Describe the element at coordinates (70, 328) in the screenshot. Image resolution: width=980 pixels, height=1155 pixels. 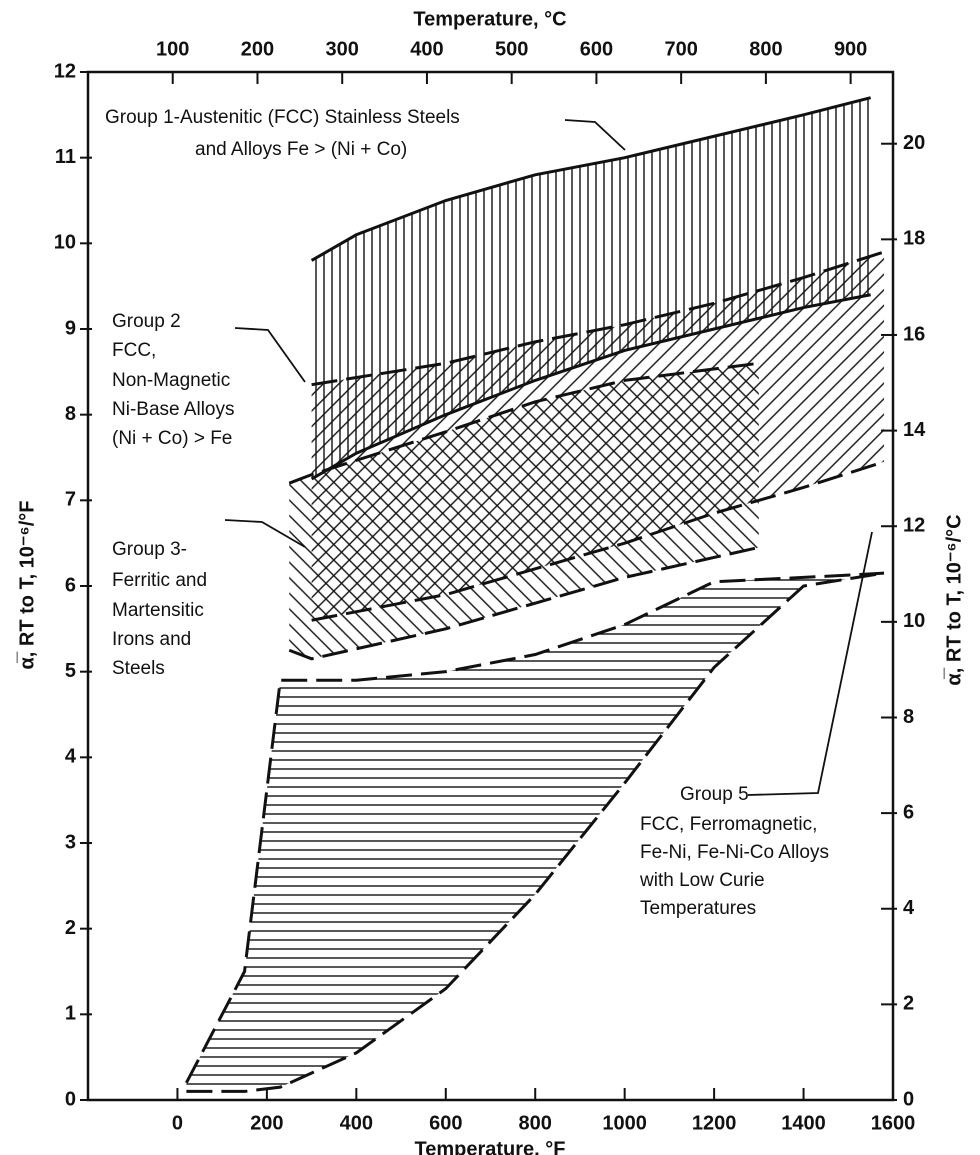
I see `y-tick-label: 9` at that location.